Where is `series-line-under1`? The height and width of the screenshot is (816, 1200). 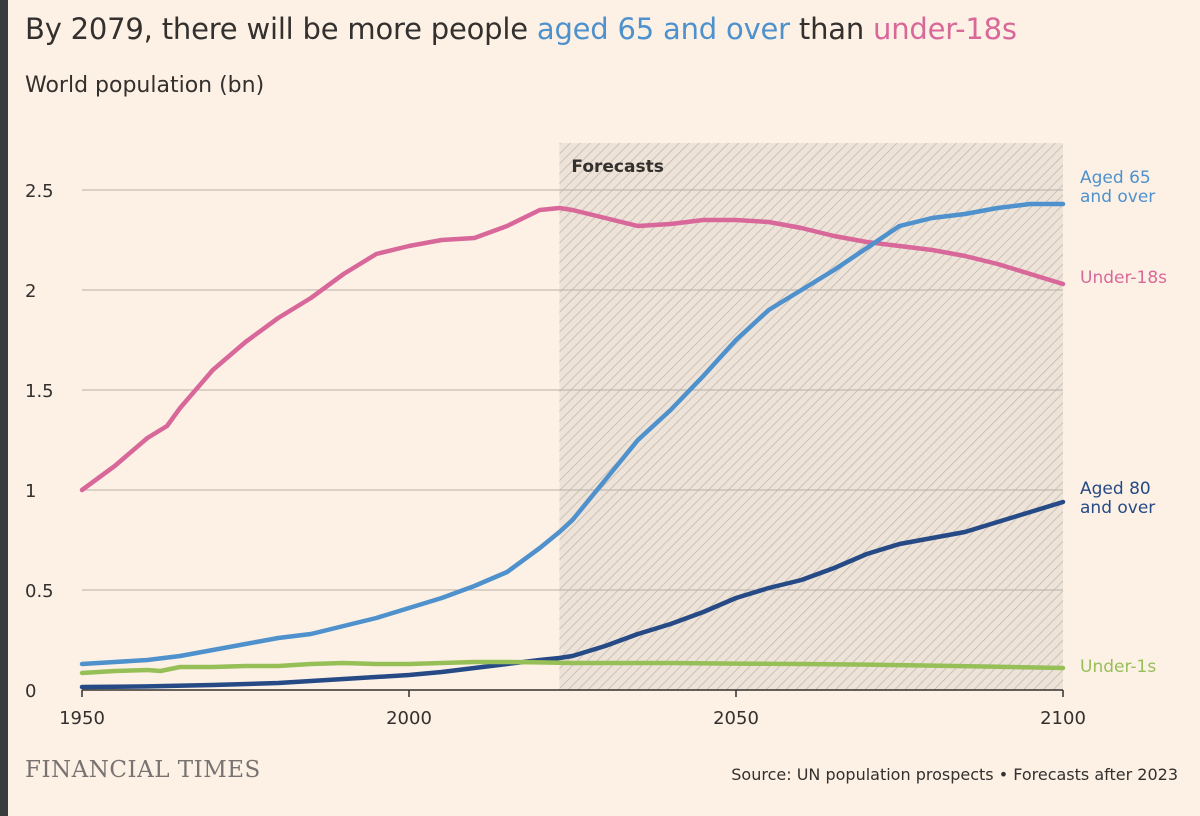
series-line-under1 is located at coordinates (572, 667).